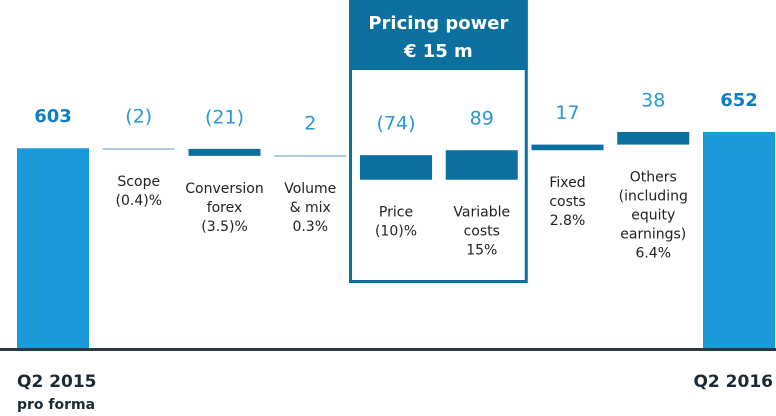  I want to click on category-label: (0.4)%, so click(139, 201).